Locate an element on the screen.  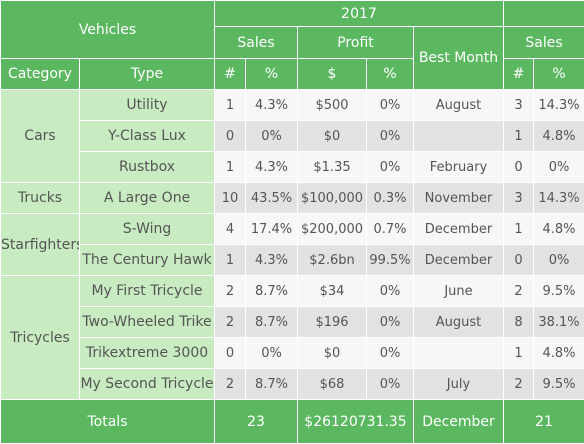
totals-label: Totals is located at coordinates (108, 422).